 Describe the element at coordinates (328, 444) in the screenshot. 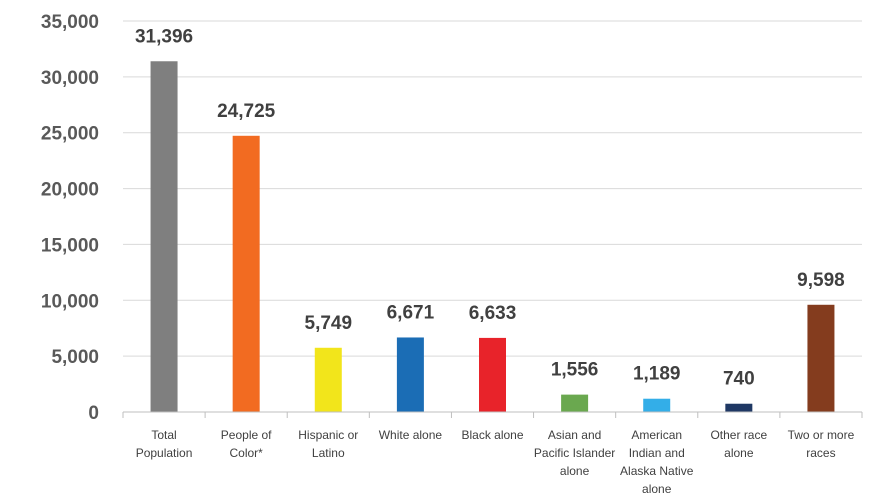

I see `category-label: Hispanic or Latino` at that location.